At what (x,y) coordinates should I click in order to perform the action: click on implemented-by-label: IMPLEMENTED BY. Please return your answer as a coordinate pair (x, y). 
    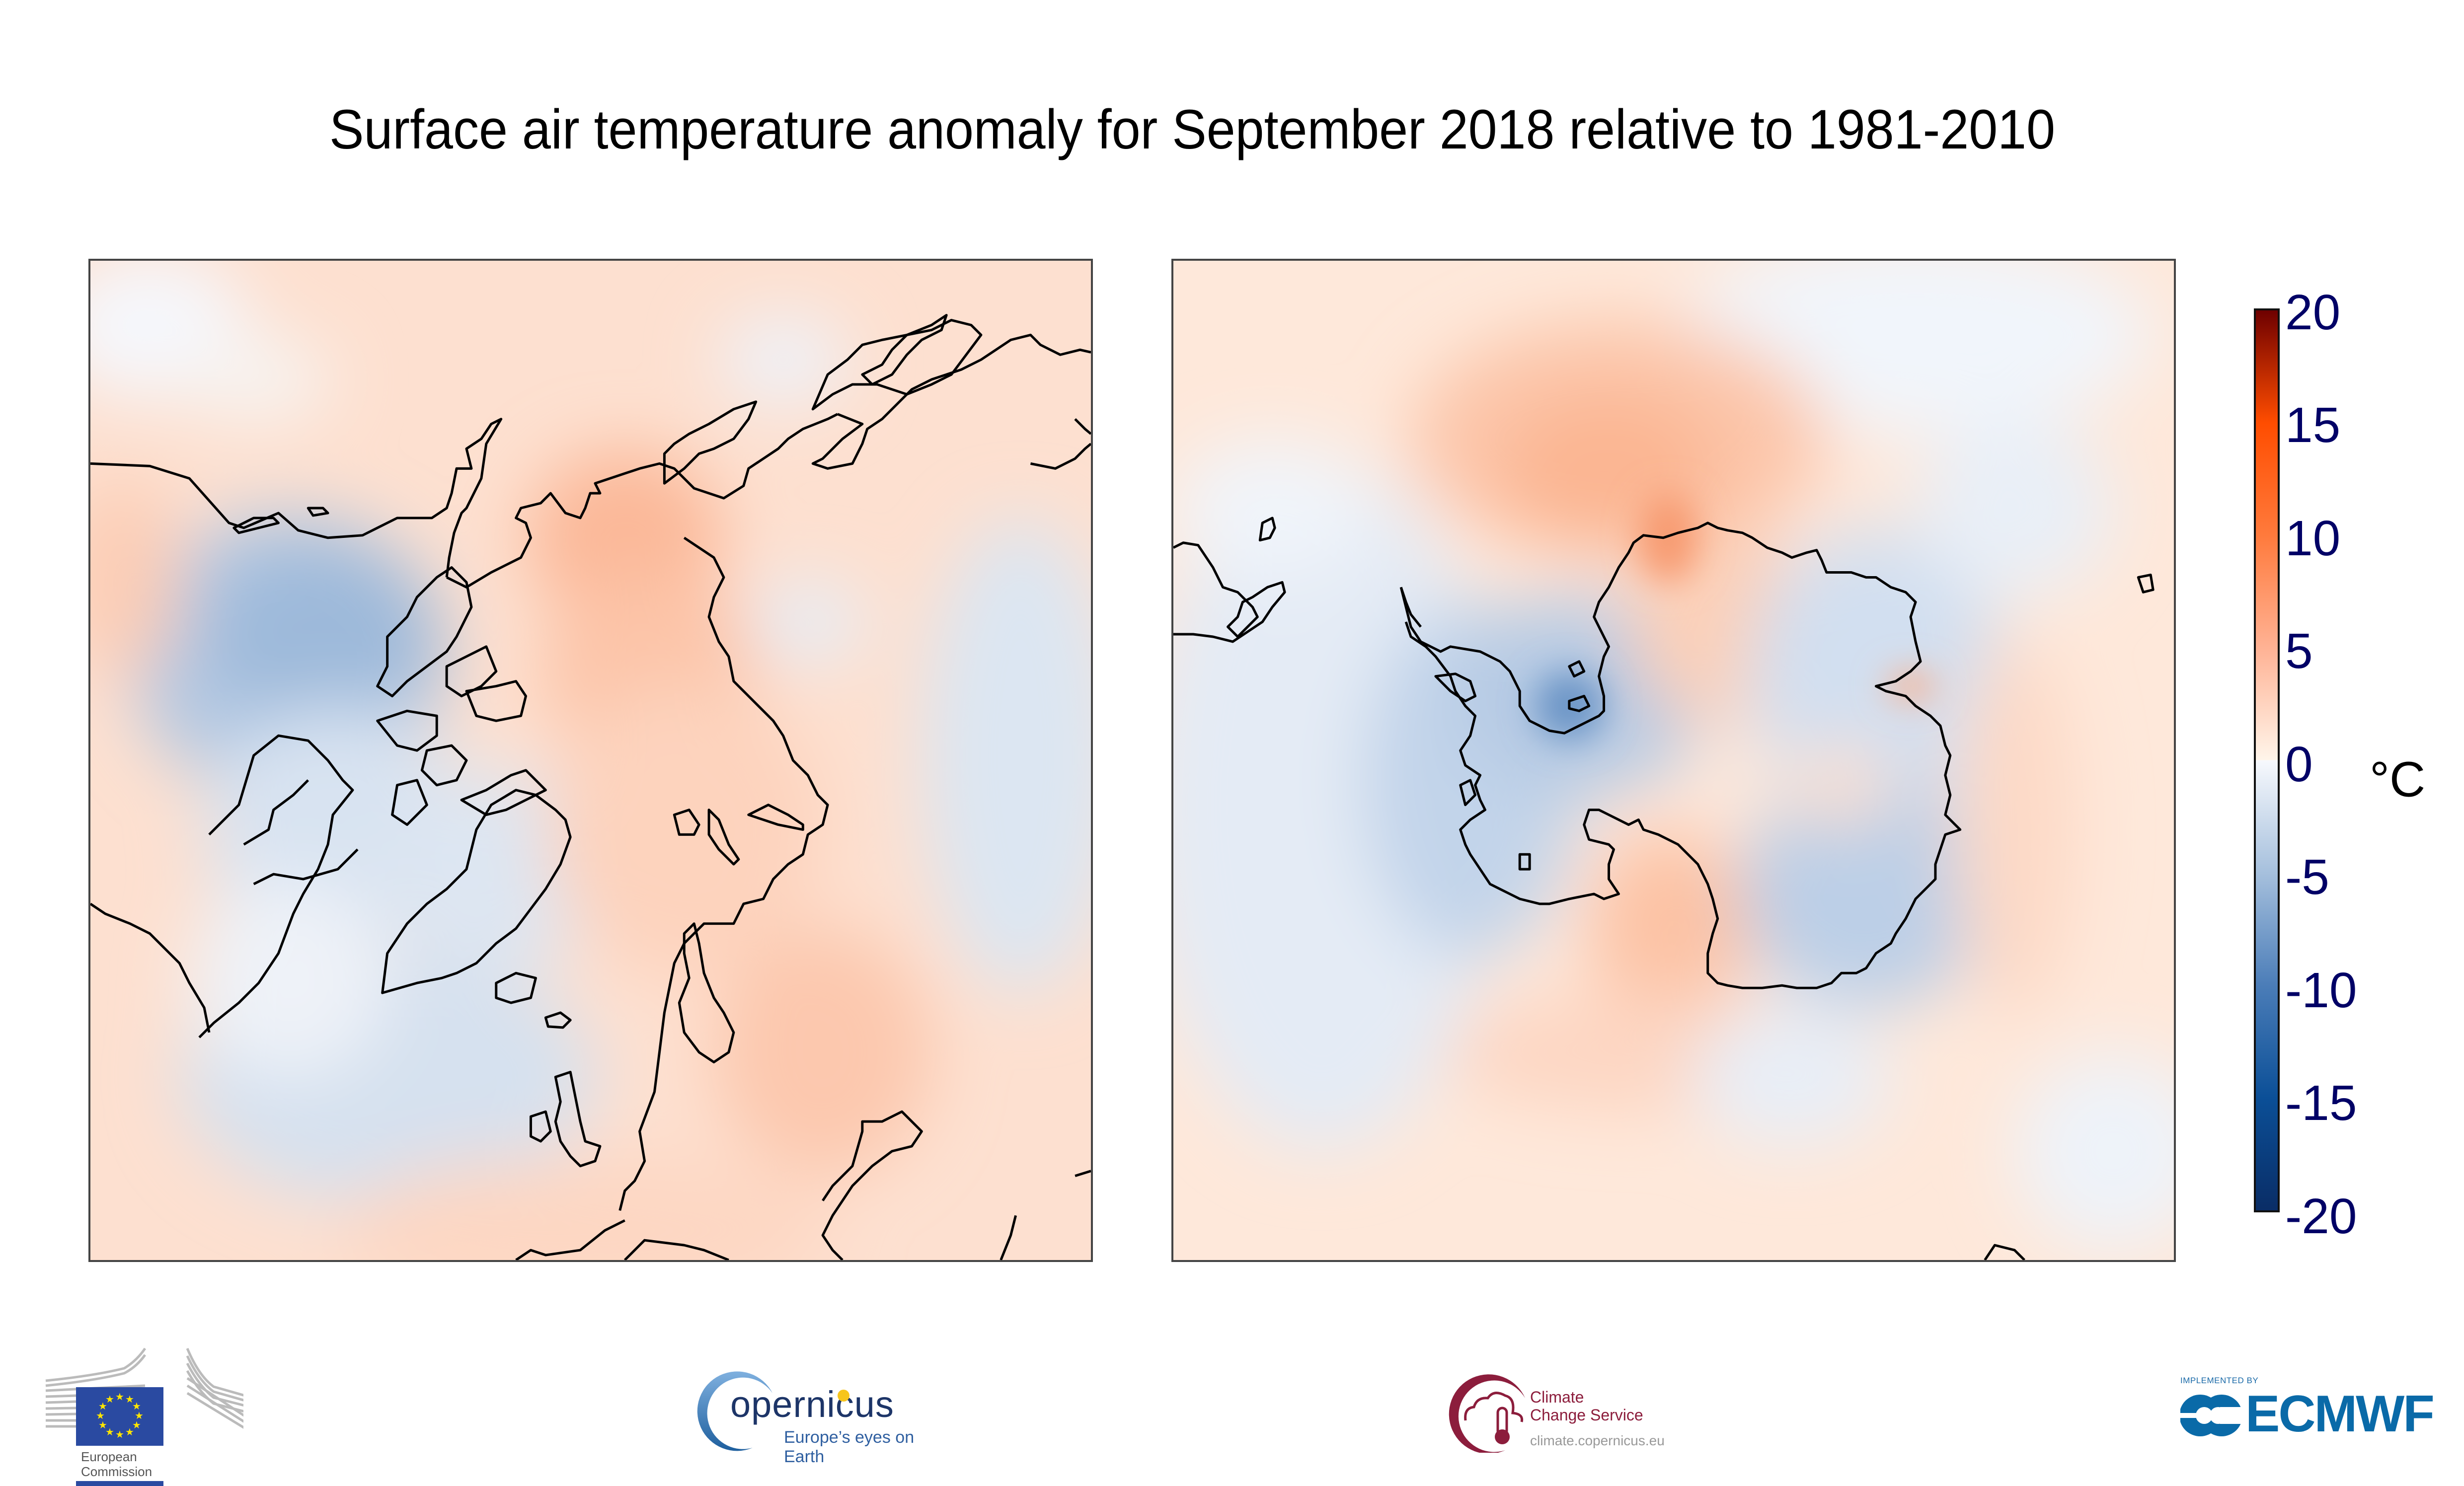
    Looking at the image, I should click on (2219, 1380).